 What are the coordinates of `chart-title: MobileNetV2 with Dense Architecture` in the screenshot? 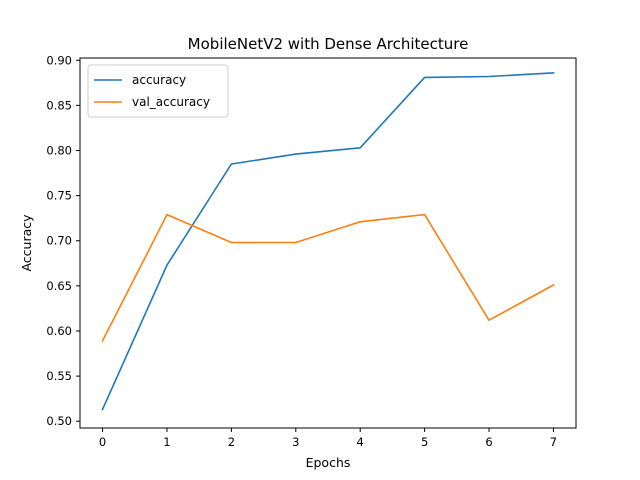 It's located at (328, 44).